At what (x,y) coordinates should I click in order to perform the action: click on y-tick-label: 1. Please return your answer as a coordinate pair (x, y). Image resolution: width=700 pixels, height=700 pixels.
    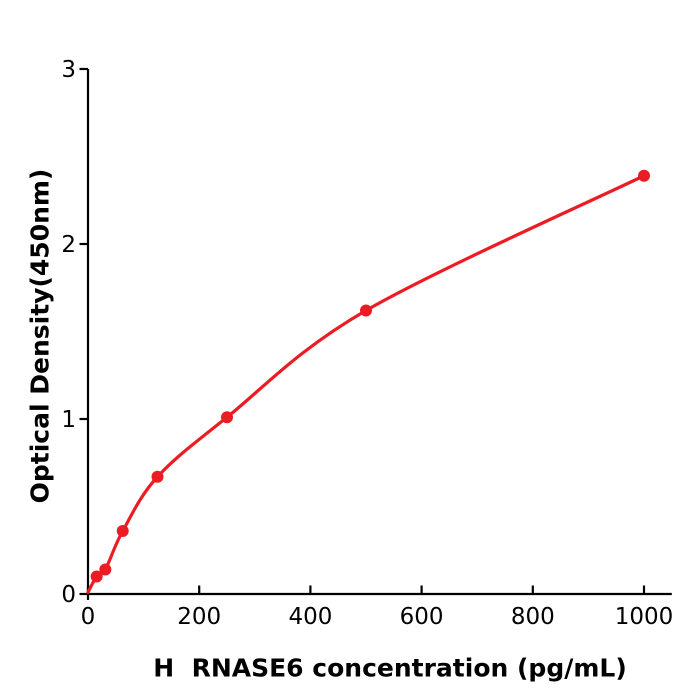
    Looking at the image, I should click on (68, 420).